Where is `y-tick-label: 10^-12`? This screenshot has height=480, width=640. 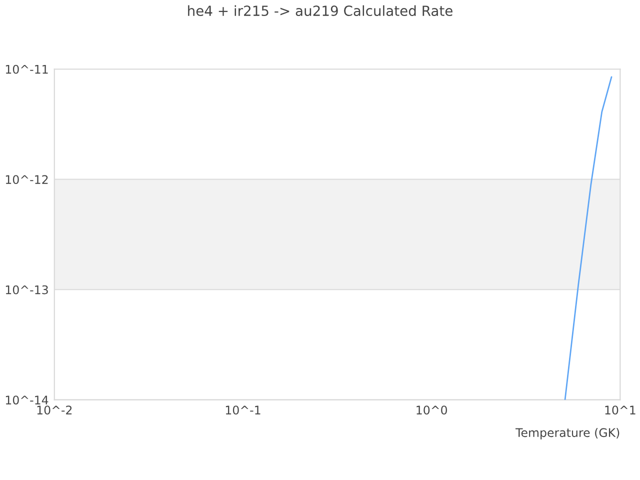
y-tick-label: 10^-12 is located at coordinates (27, 179).